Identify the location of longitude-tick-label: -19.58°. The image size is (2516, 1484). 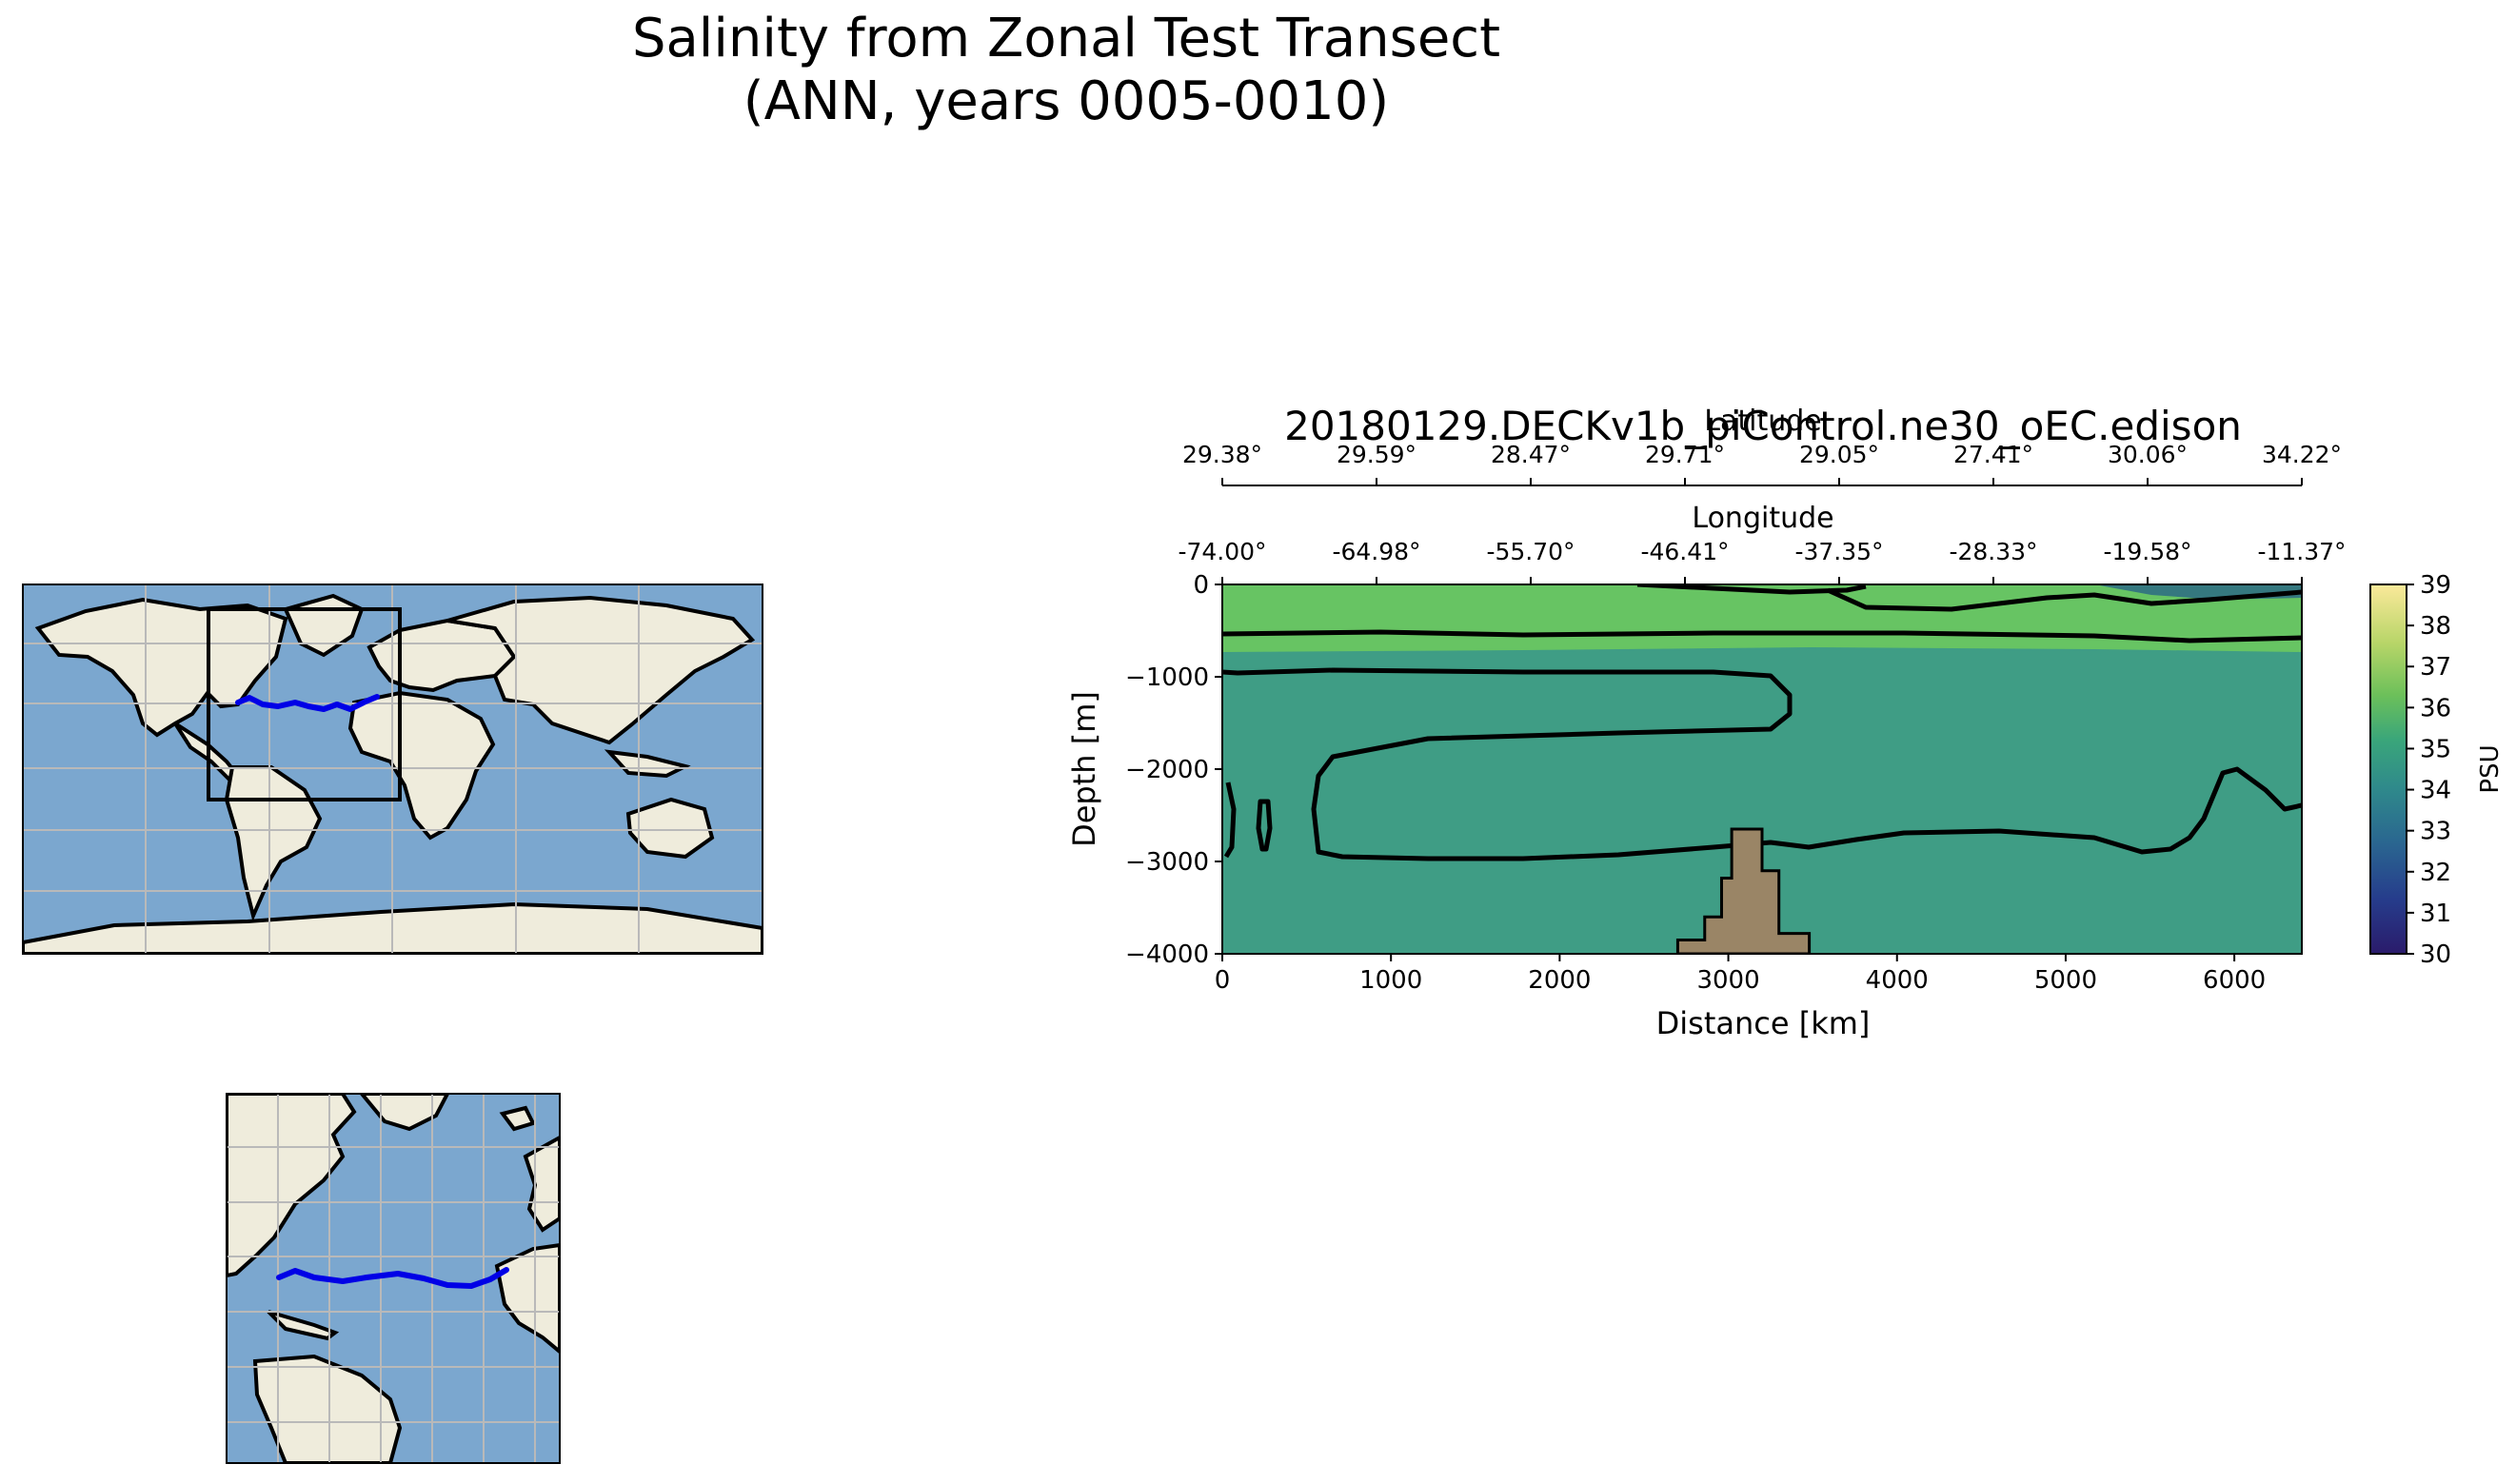
(2147, 551).